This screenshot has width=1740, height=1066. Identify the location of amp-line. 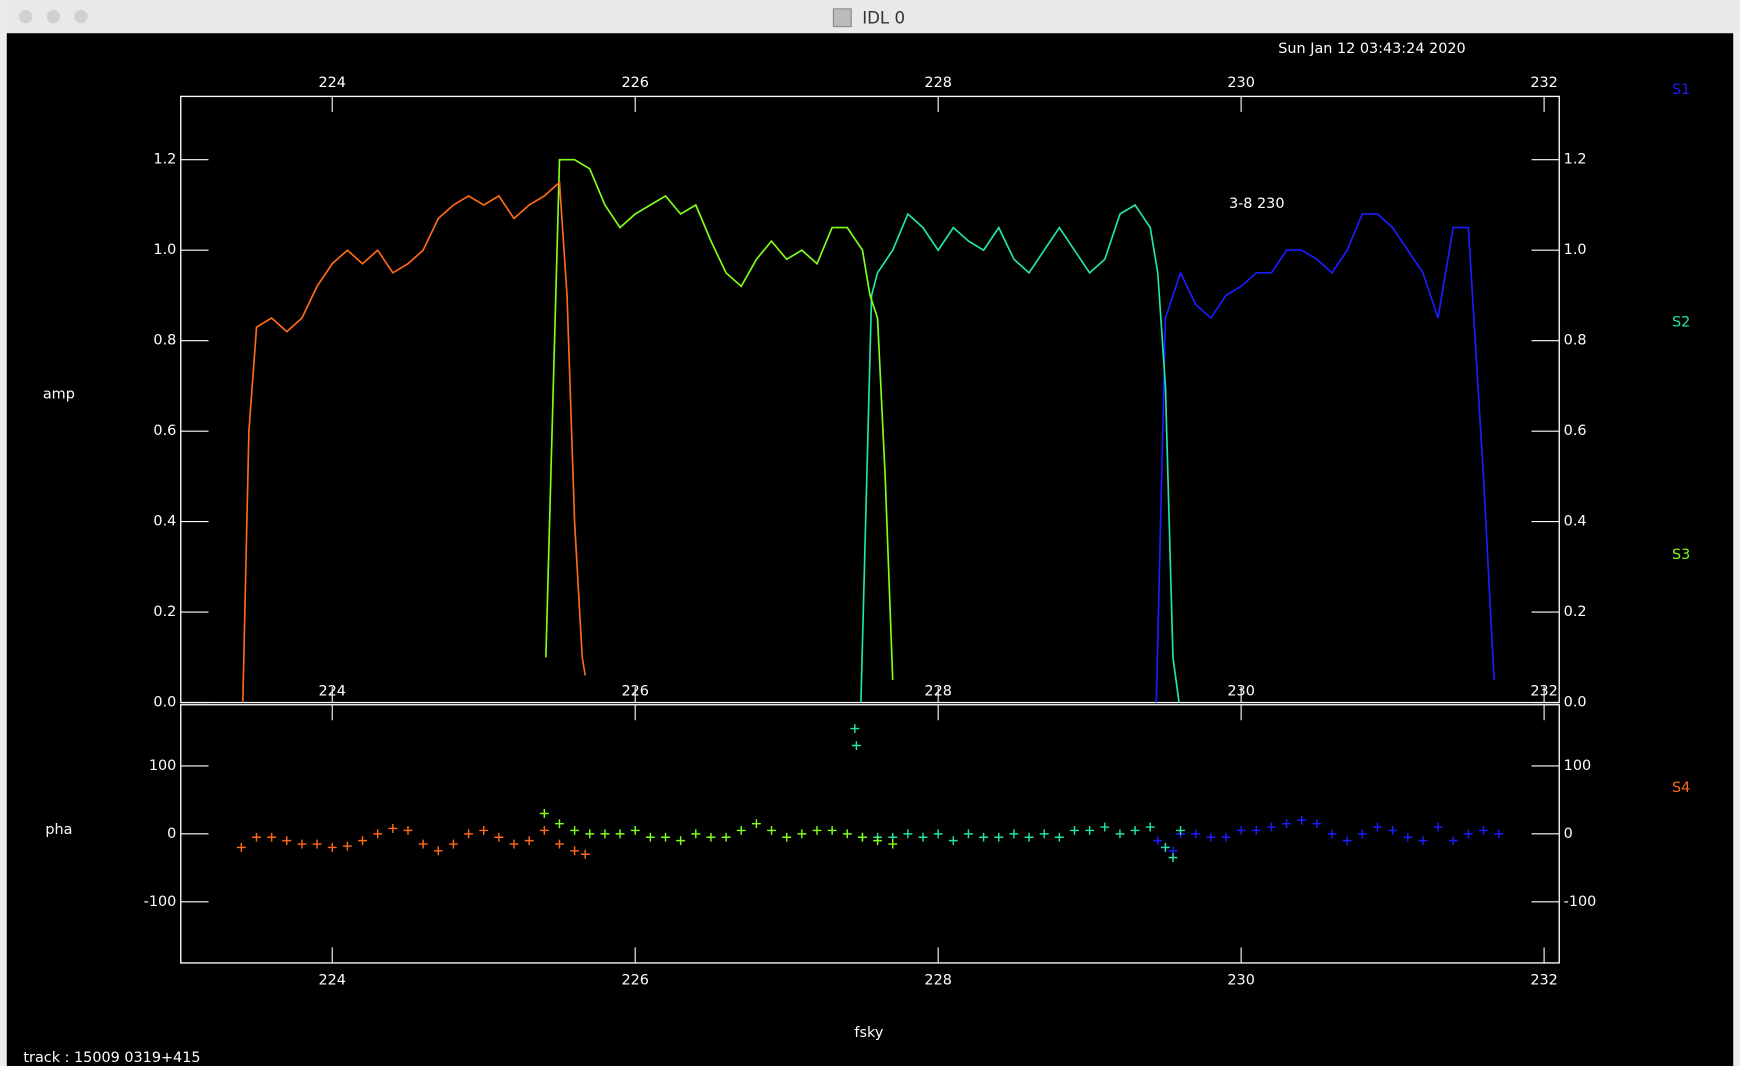
(414, 441).